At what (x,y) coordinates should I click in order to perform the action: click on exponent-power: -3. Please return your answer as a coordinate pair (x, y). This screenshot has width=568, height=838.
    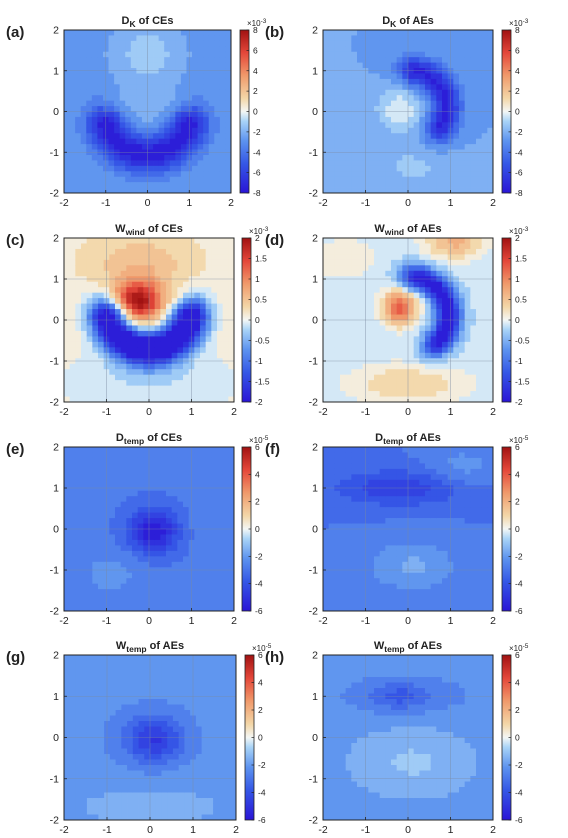
    Looking at the image, I should click on (266, 229).